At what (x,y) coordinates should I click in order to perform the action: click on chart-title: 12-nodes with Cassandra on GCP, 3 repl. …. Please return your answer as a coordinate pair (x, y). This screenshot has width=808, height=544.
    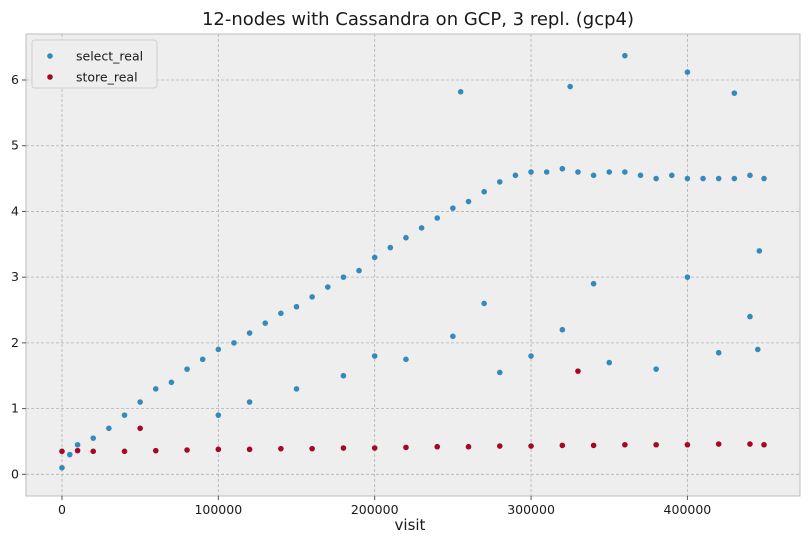
    Looking at the image, I should click on (418, 19).